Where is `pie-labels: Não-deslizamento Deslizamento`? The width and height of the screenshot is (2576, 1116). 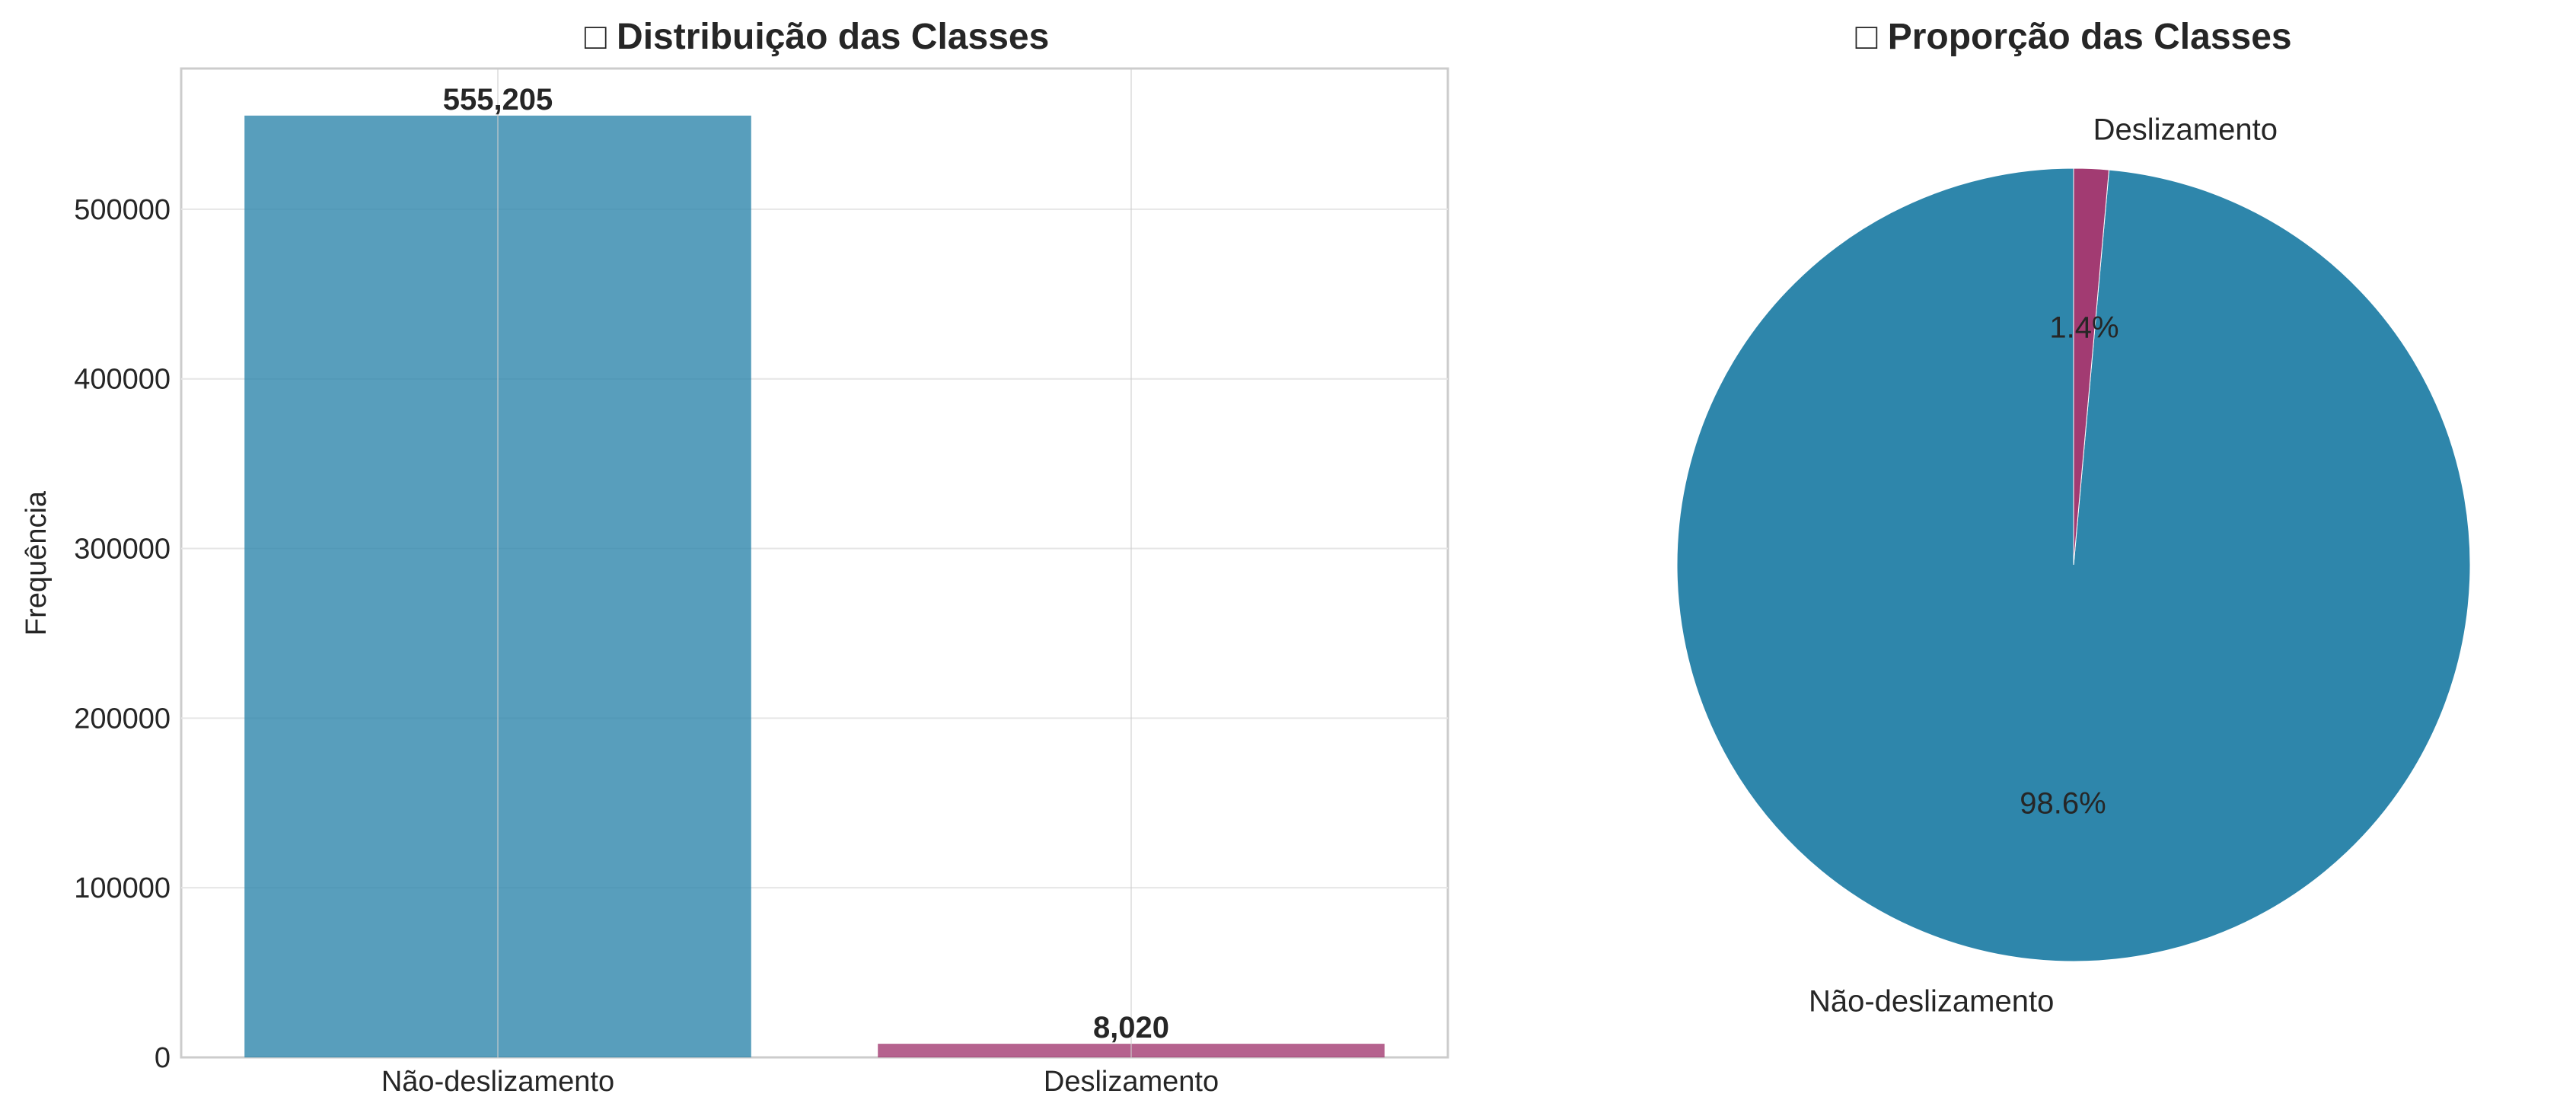 pie-labels: Não-deslizamento Deslizamento is located at coordinates (2044, 565).